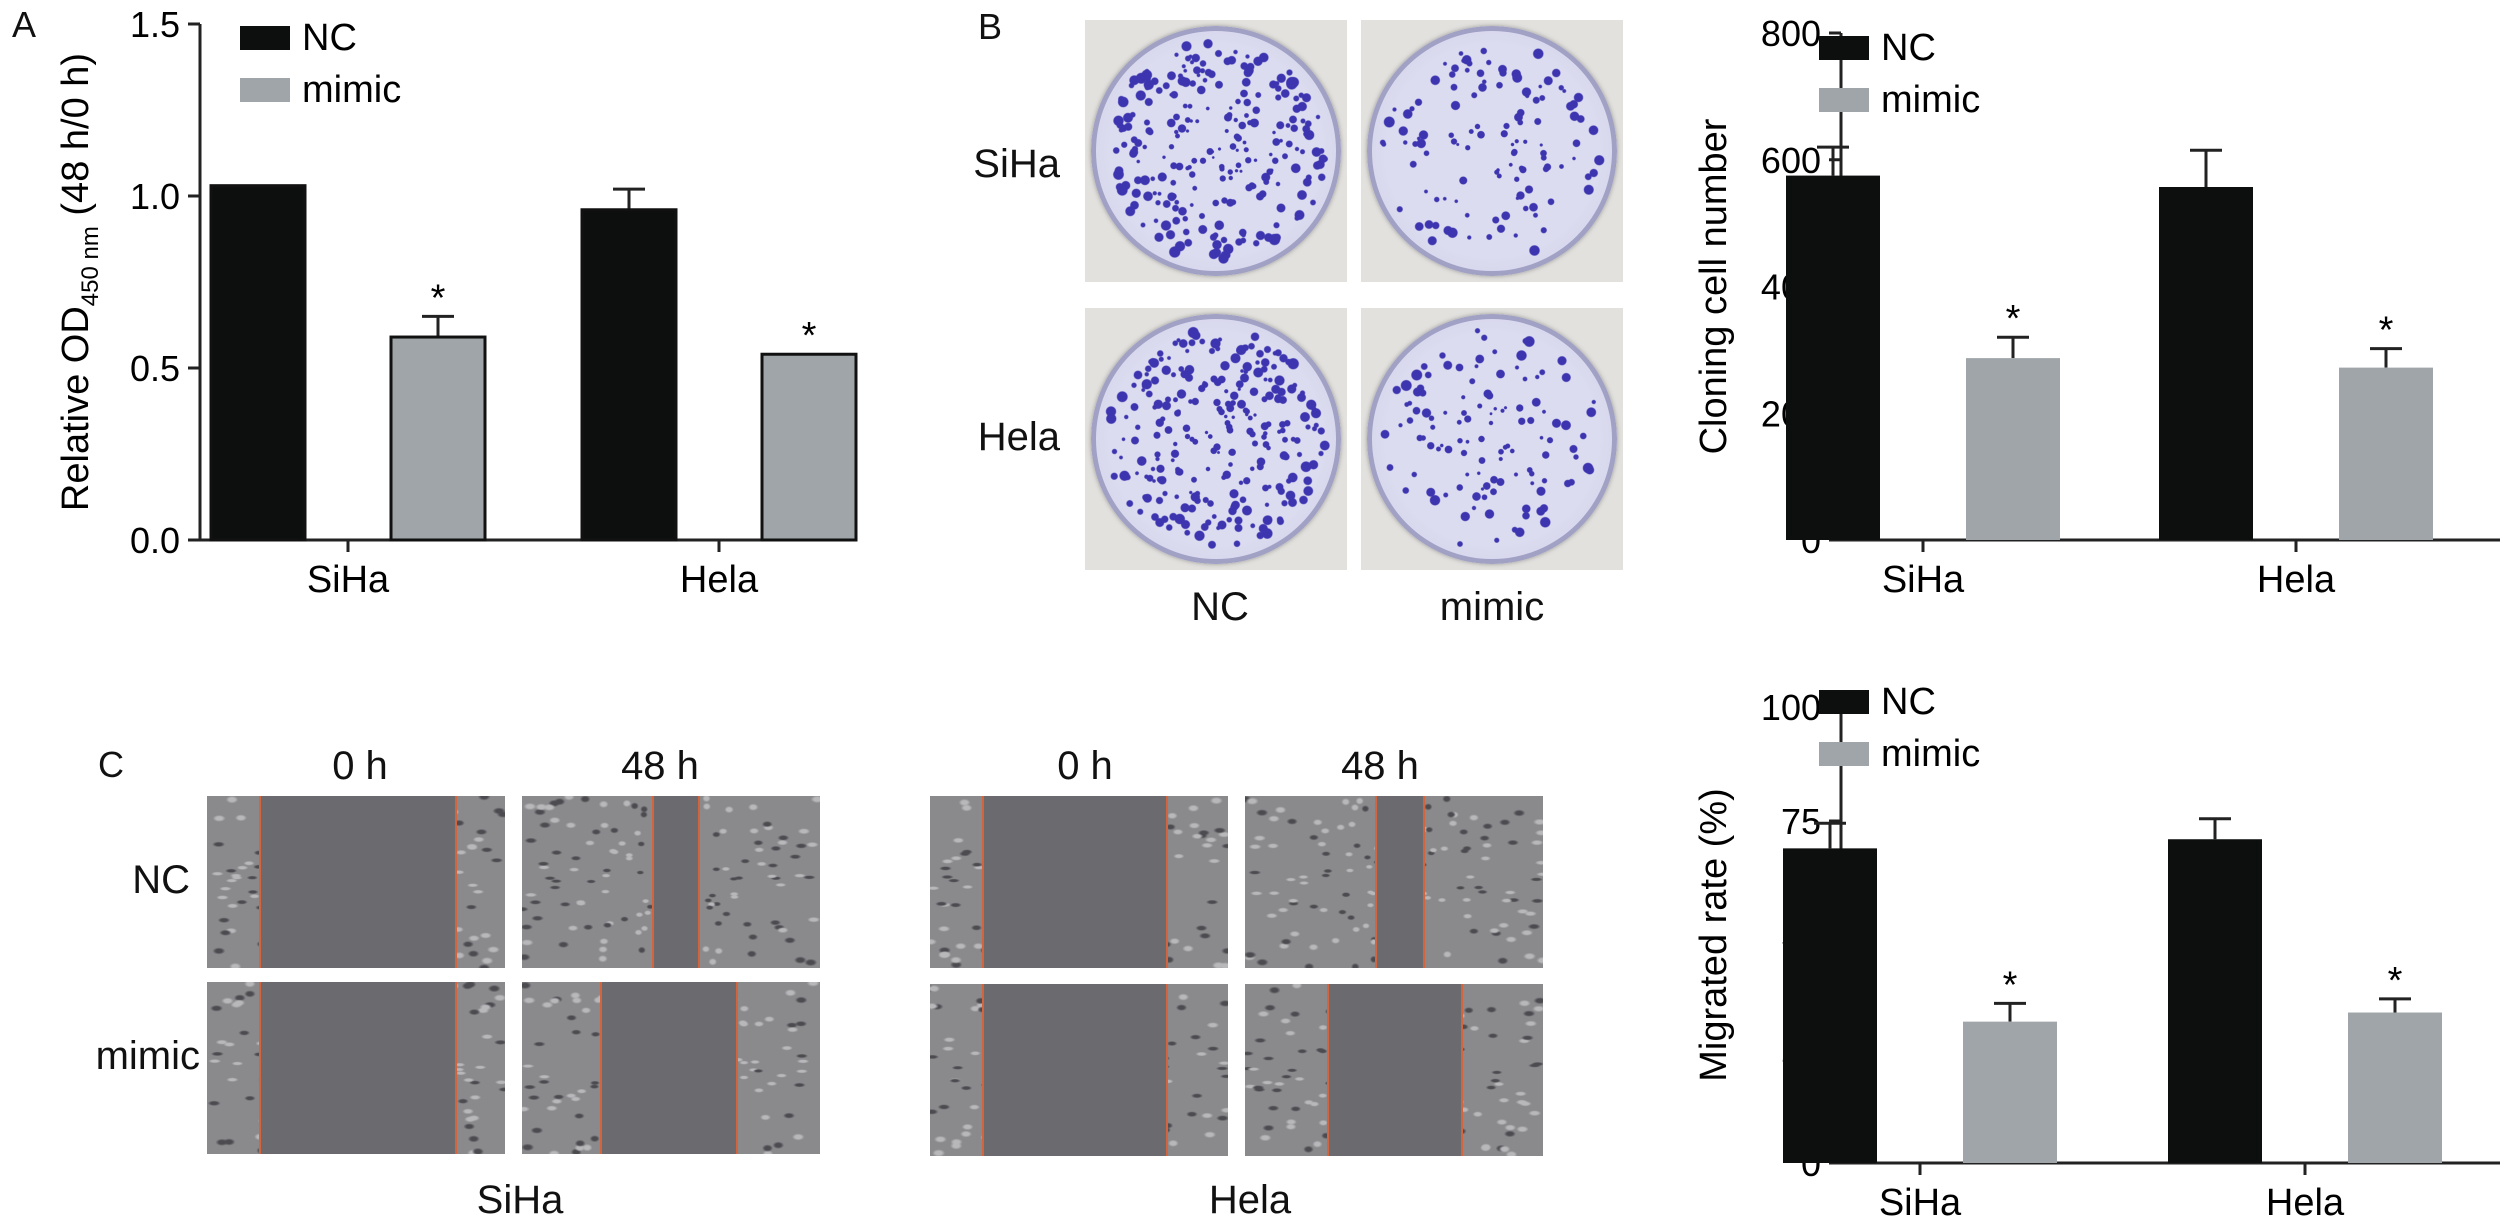 The image size is (2520, 1226). I want to click on c1-y-axis-label: Cloning cell number, so click(1714, 286).